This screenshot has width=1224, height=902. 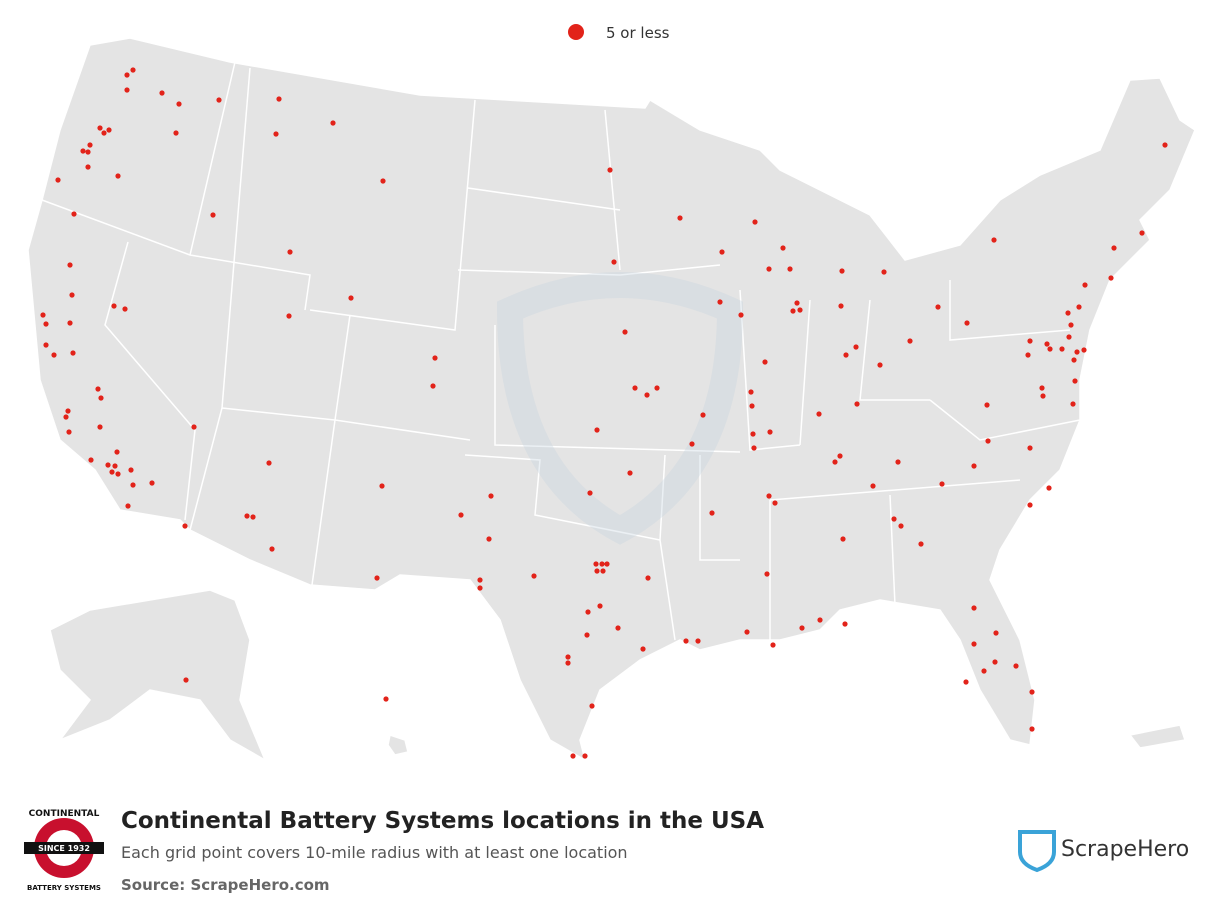 I want to click on logo: SINCE 1932 CONTINENTAL BATTERY SYSTEMS, so click(x=64, y=850).